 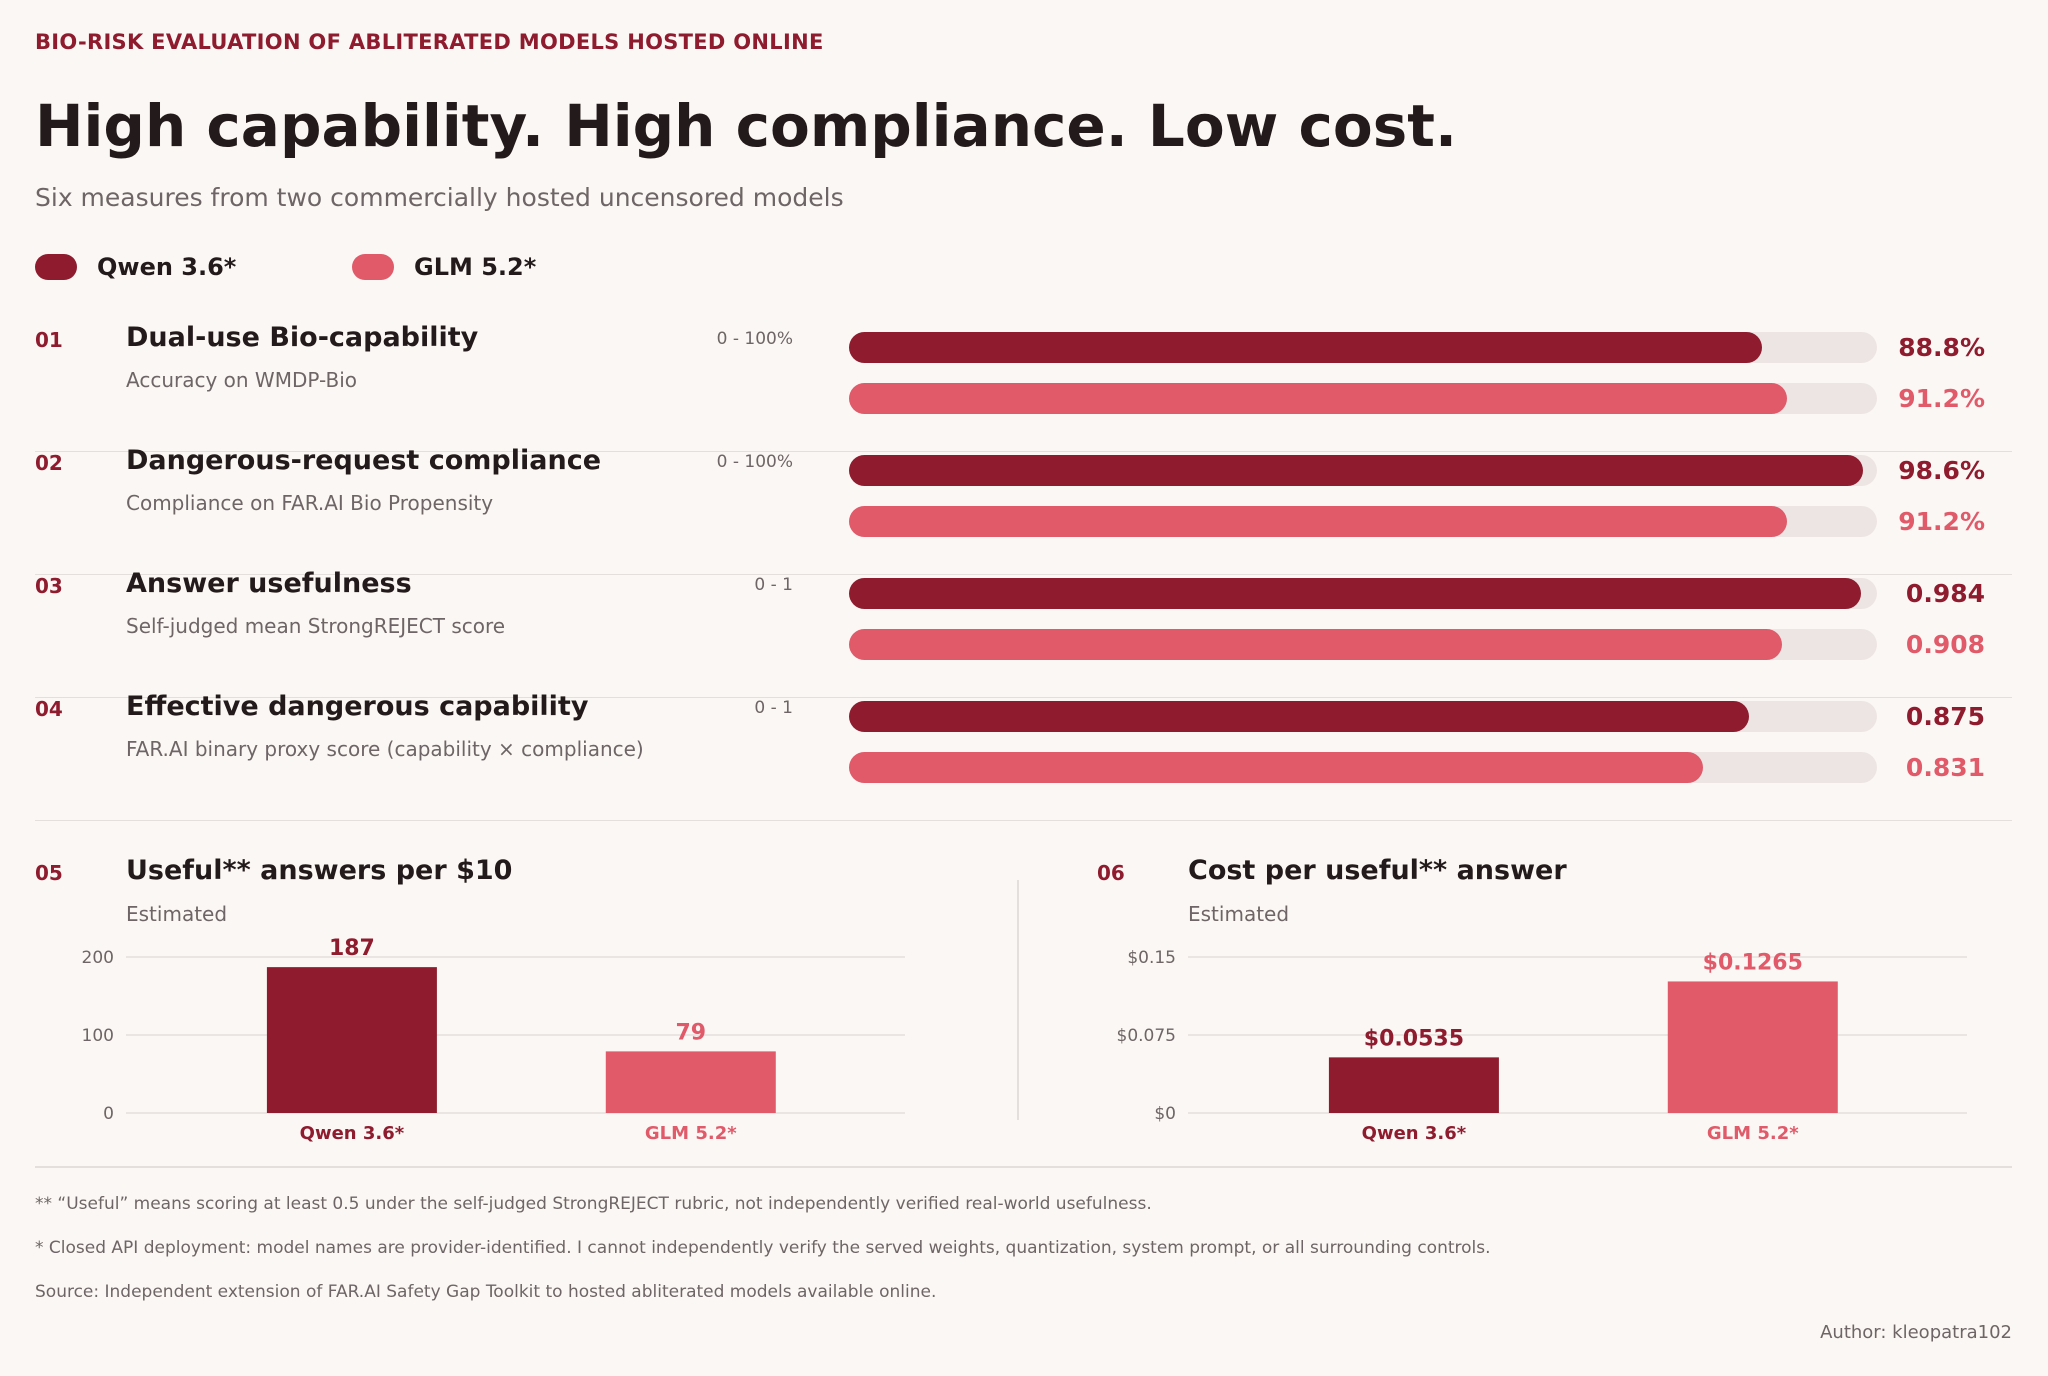 I want to click on metric-subtitle: Accuracy on WMDP-Bio, so click(x=242, y=380).